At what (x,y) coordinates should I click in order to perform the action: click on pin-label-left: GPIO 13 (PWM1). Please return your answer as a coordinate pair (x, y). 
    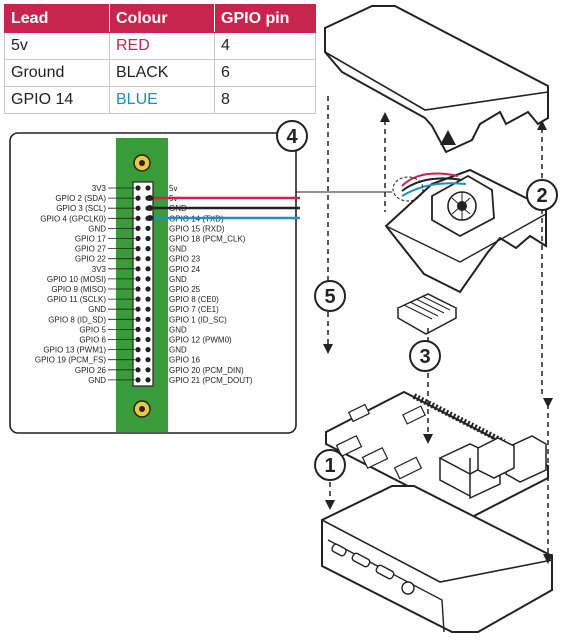
    Looking at the image, I should click on (74, 350).